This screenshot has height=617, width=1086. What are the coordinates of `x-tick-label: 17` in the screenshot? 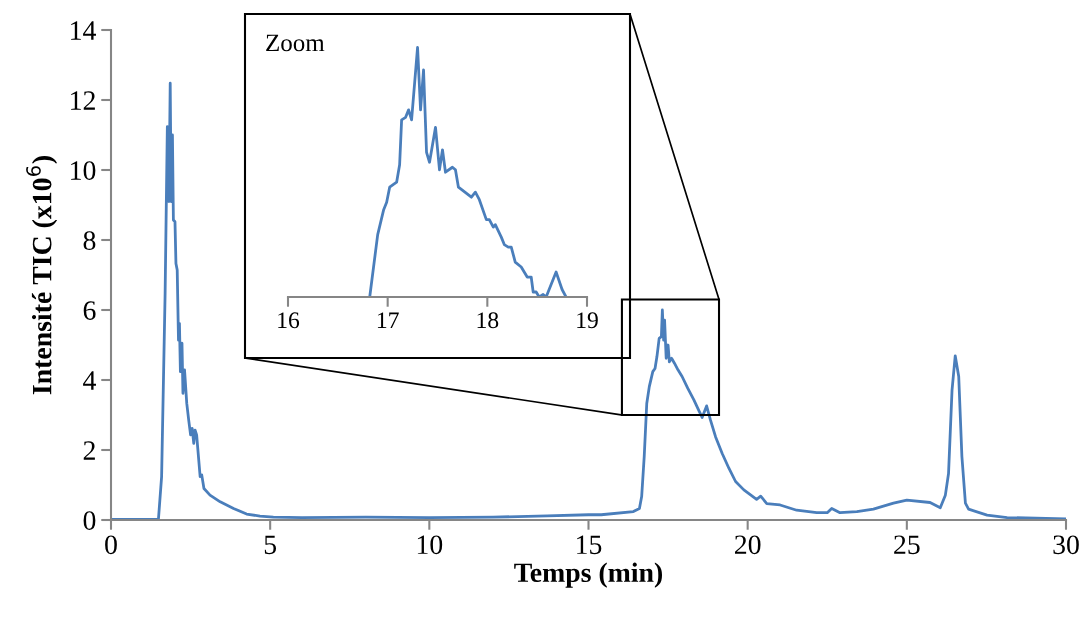 It's located at (388, 320).